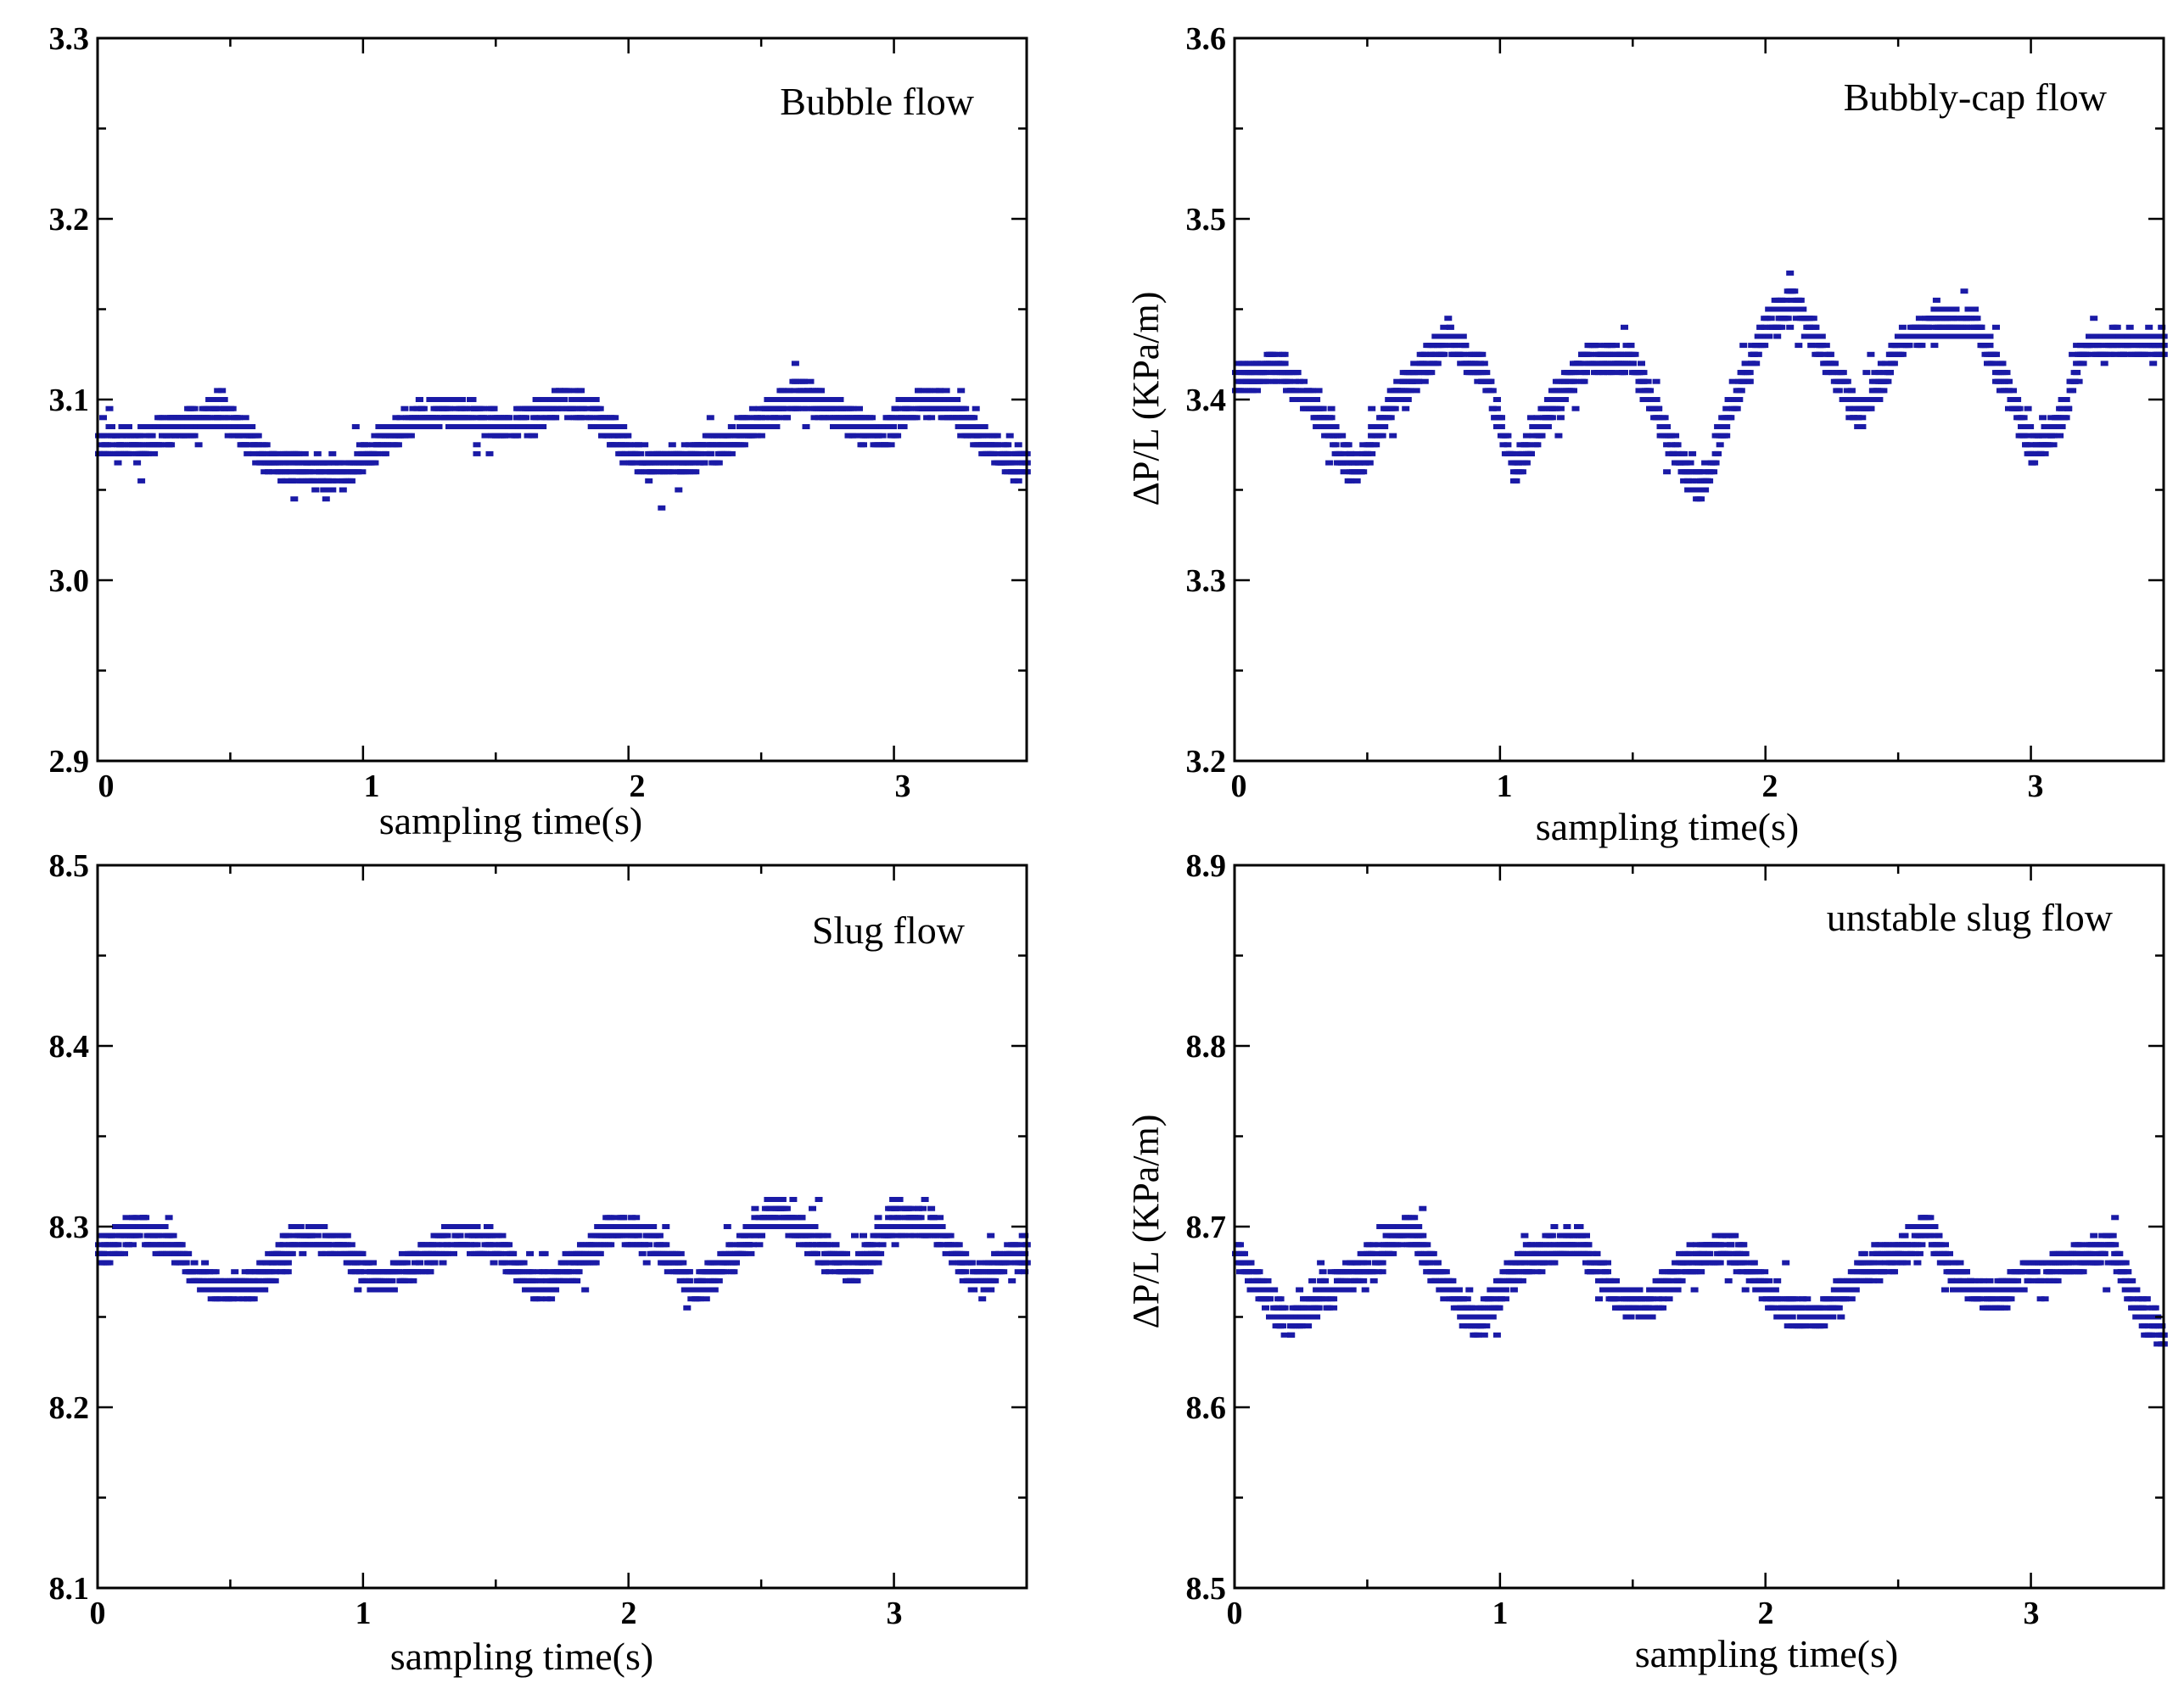  I want to click on bubble-flow-y-tick-label: 3.3, so click(69, 39).